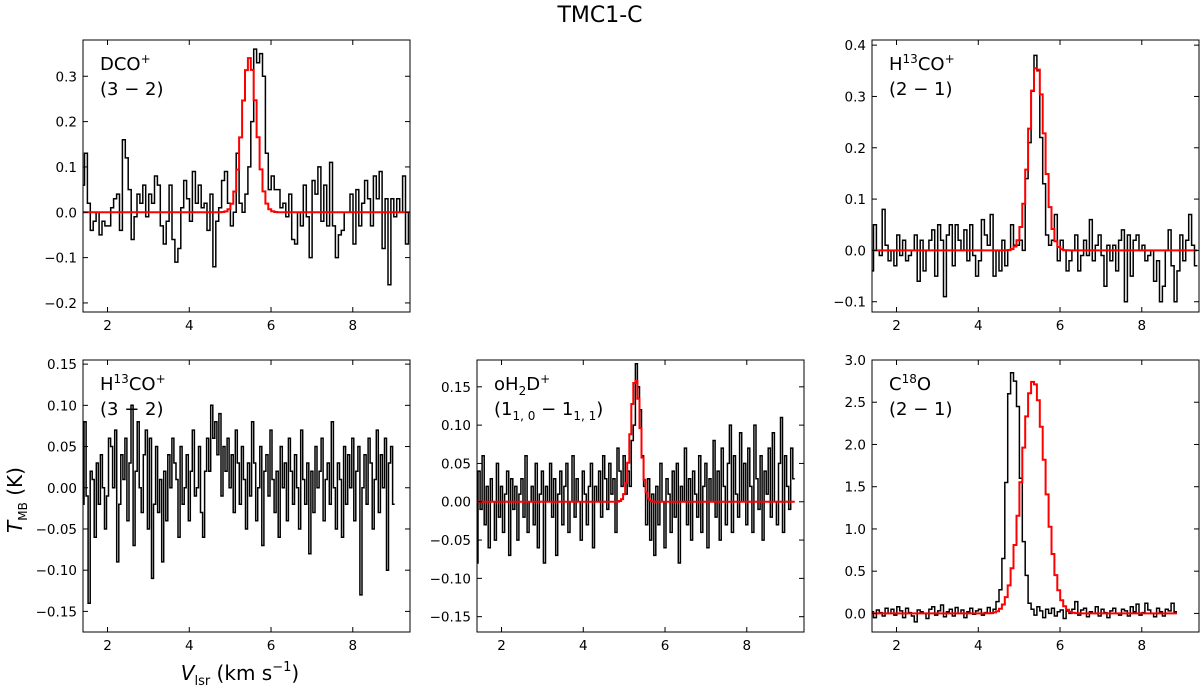  I want to click on x-tick-label-h13co-32: 8, so click(352, 646).